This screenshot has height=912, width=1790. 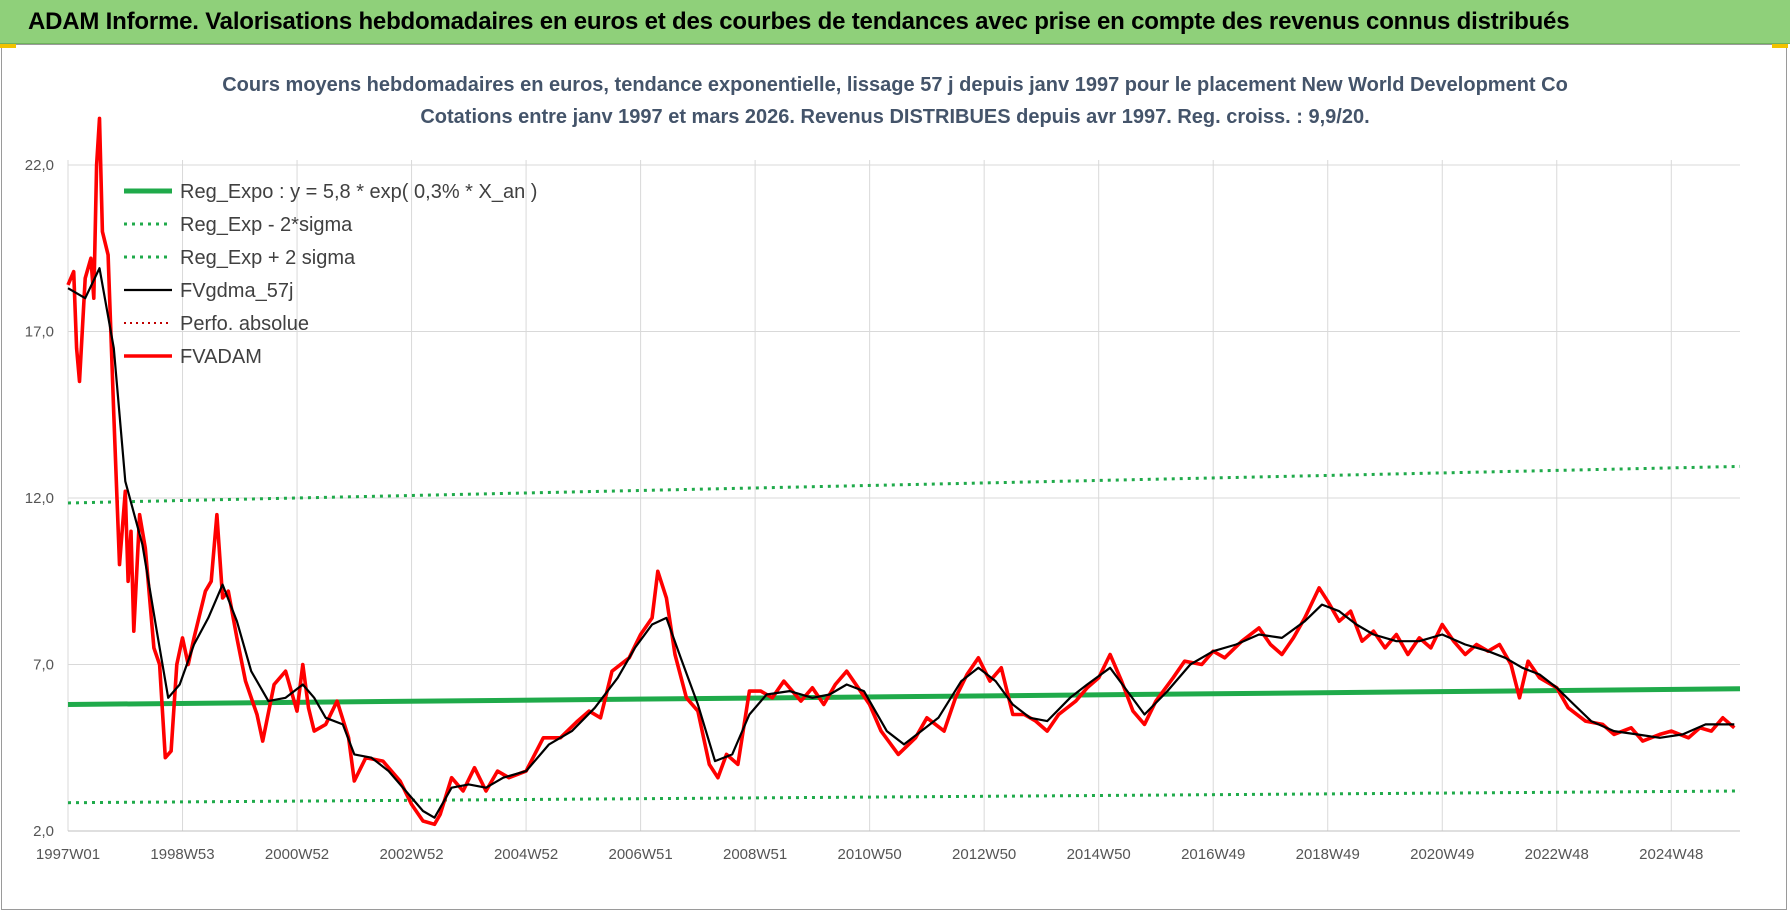 I want to click on y-tick-label: 12,0, so click(x=39, y=498).